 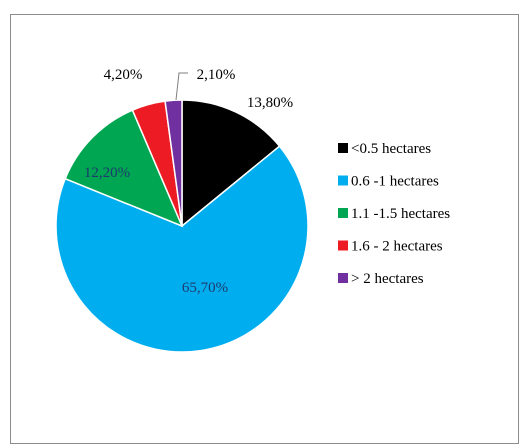 What do you see at coordinates (395, 182) in the screenshot?
I see `legend-label-0-6-1-hectares: 0.6 -1 hectares` at bounding box center [395, 182].